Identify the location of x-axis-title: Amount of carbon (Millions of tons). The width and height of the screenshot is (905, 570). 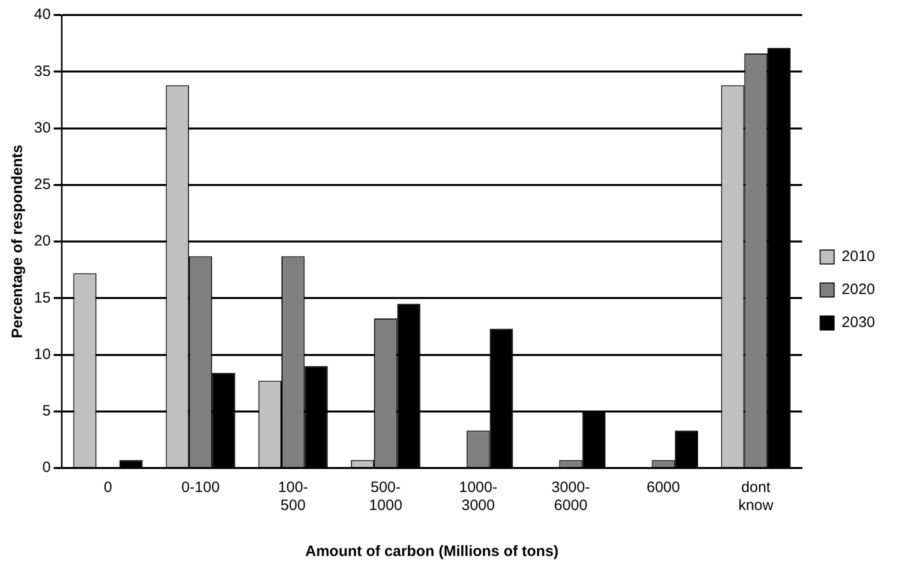
(432, 551).